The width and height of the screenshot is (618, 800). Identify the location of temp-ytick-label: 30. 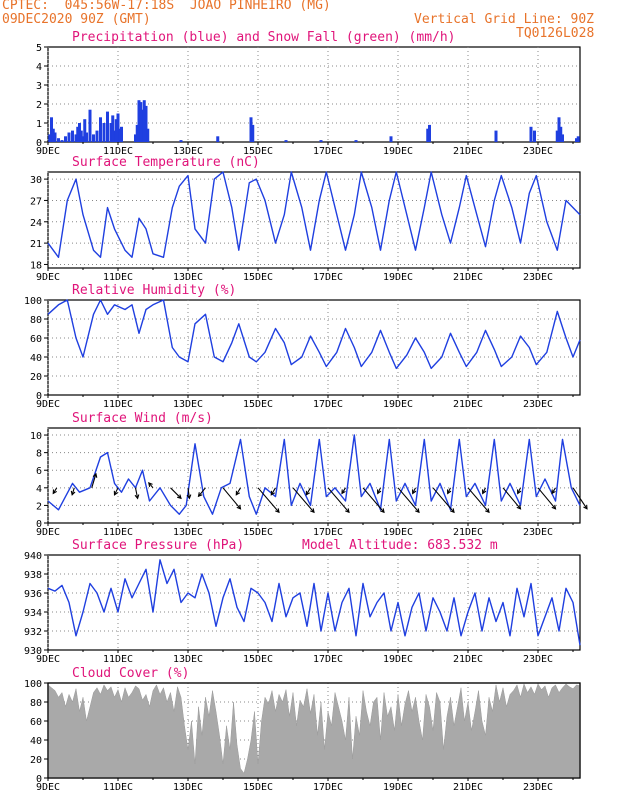
(36, 180).